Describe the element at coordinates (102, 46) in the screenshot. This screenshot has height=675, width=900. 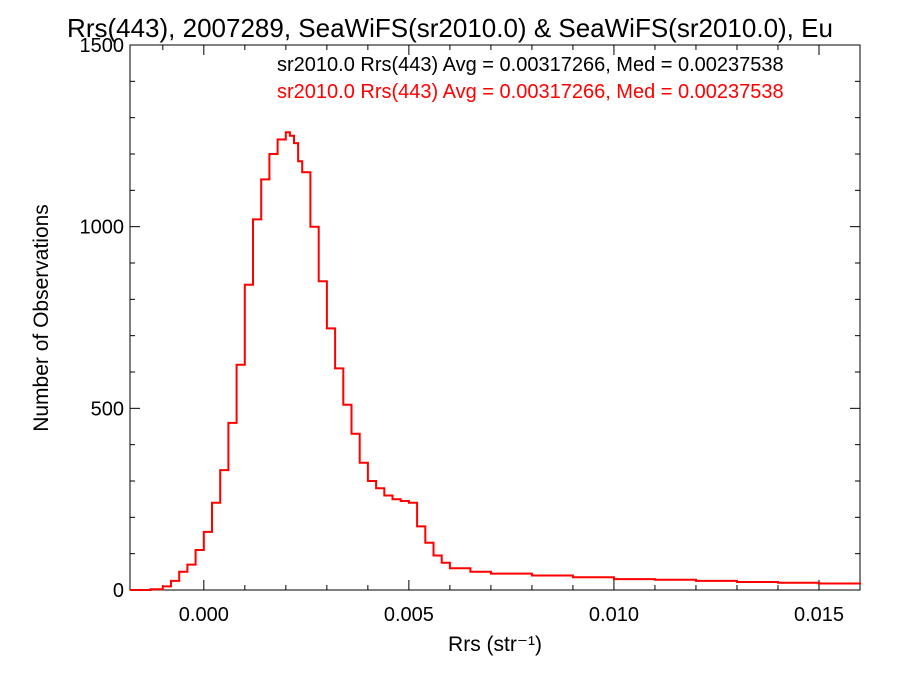
I see `y-tick-label: 1500` at that location.